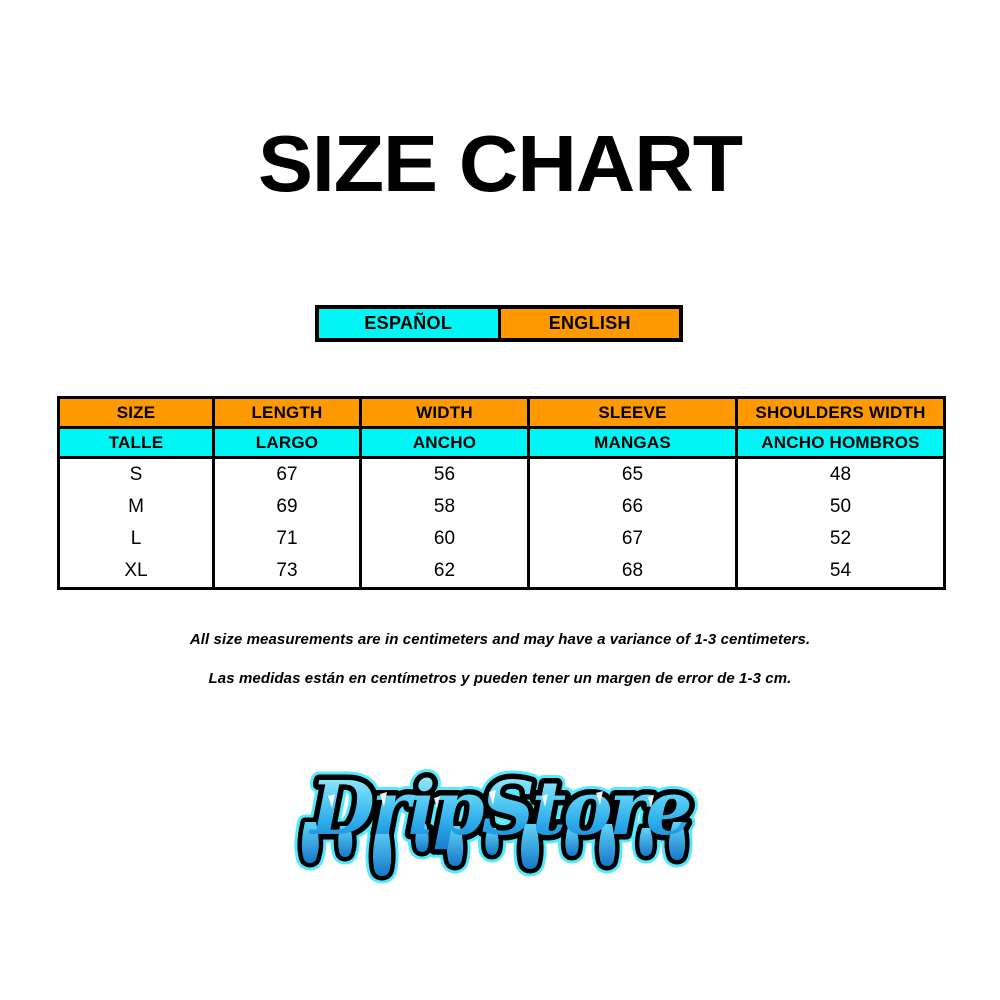 This screenshot has height=1000, width=1000. I want to click on cell-sleeve: 68, so click(633, 572).